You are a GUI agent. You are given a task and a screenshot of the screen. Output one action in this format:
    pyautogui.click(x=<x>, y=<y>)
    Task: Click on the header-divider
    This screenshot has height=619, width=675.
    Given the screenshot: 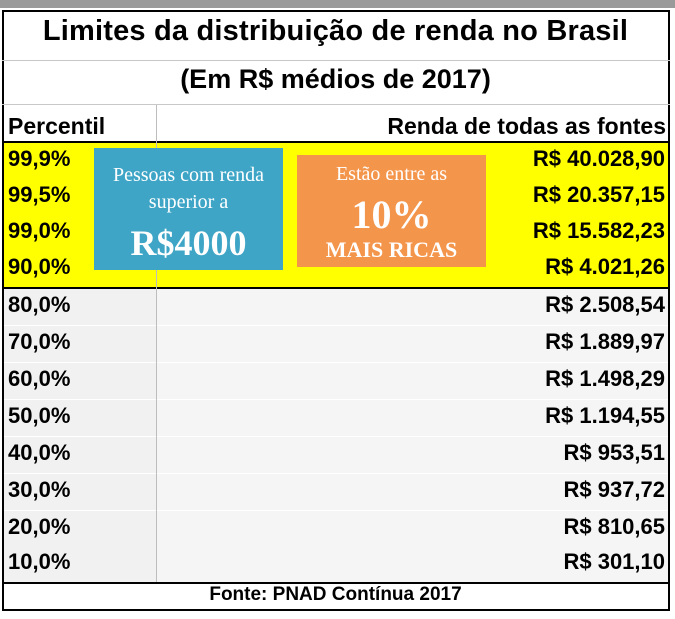 What is the action you would take?
    pyautogui.click(x=336, y=142)
    